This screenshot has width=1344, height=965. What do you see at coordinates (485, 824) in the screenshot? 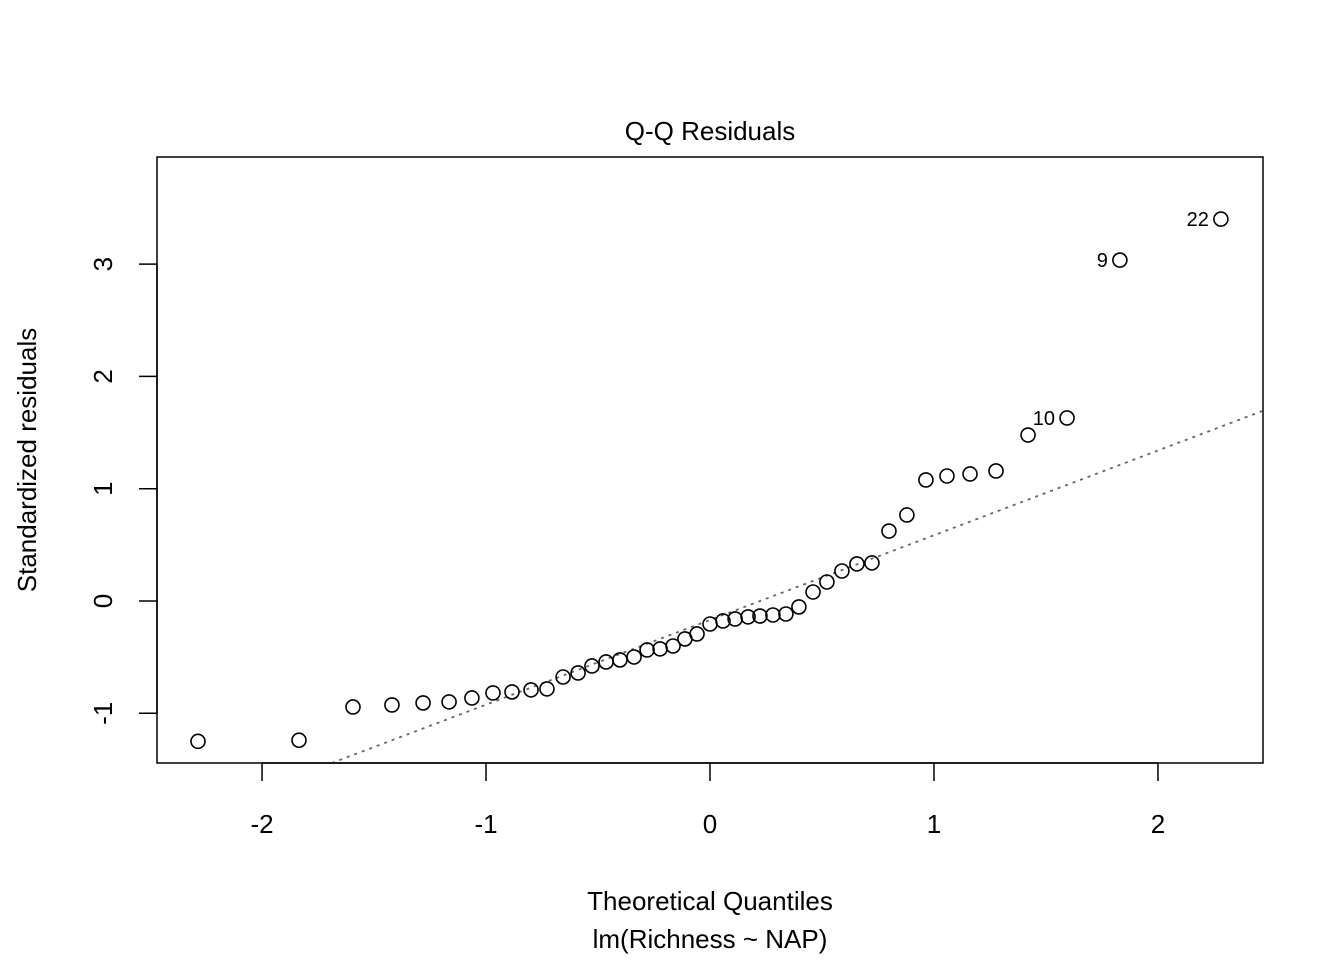
I see `x-tick-label: -1` at bounding box center [485, 824].